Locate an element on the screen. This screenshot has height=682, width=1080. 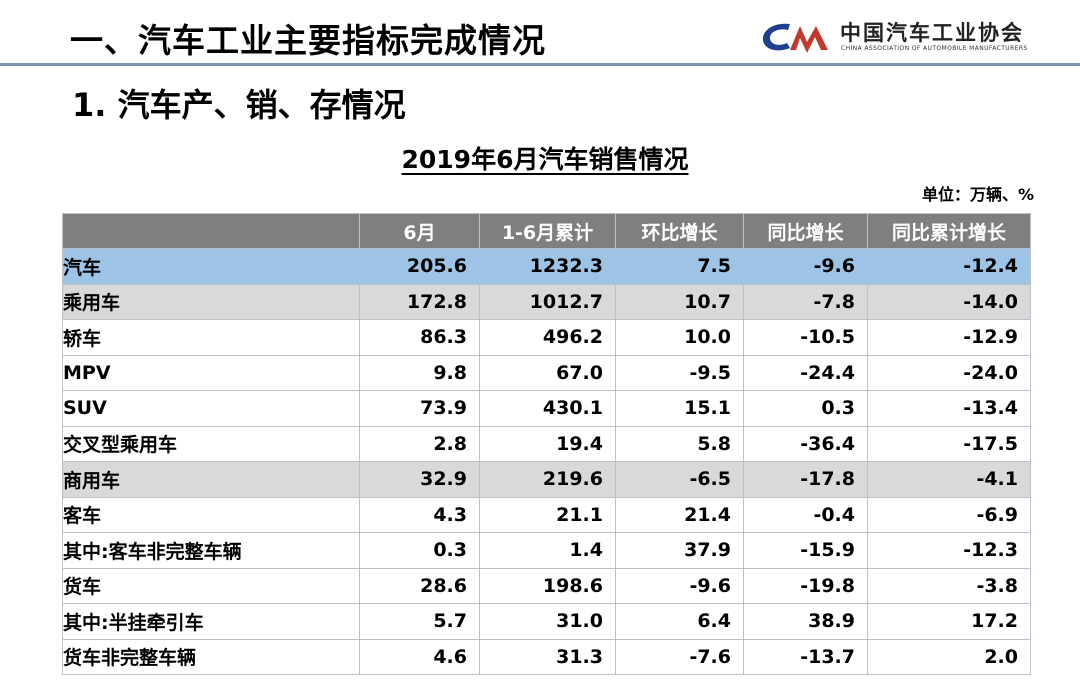
unit-label: 单位：万辆、% is located at coordinates (977, 194).